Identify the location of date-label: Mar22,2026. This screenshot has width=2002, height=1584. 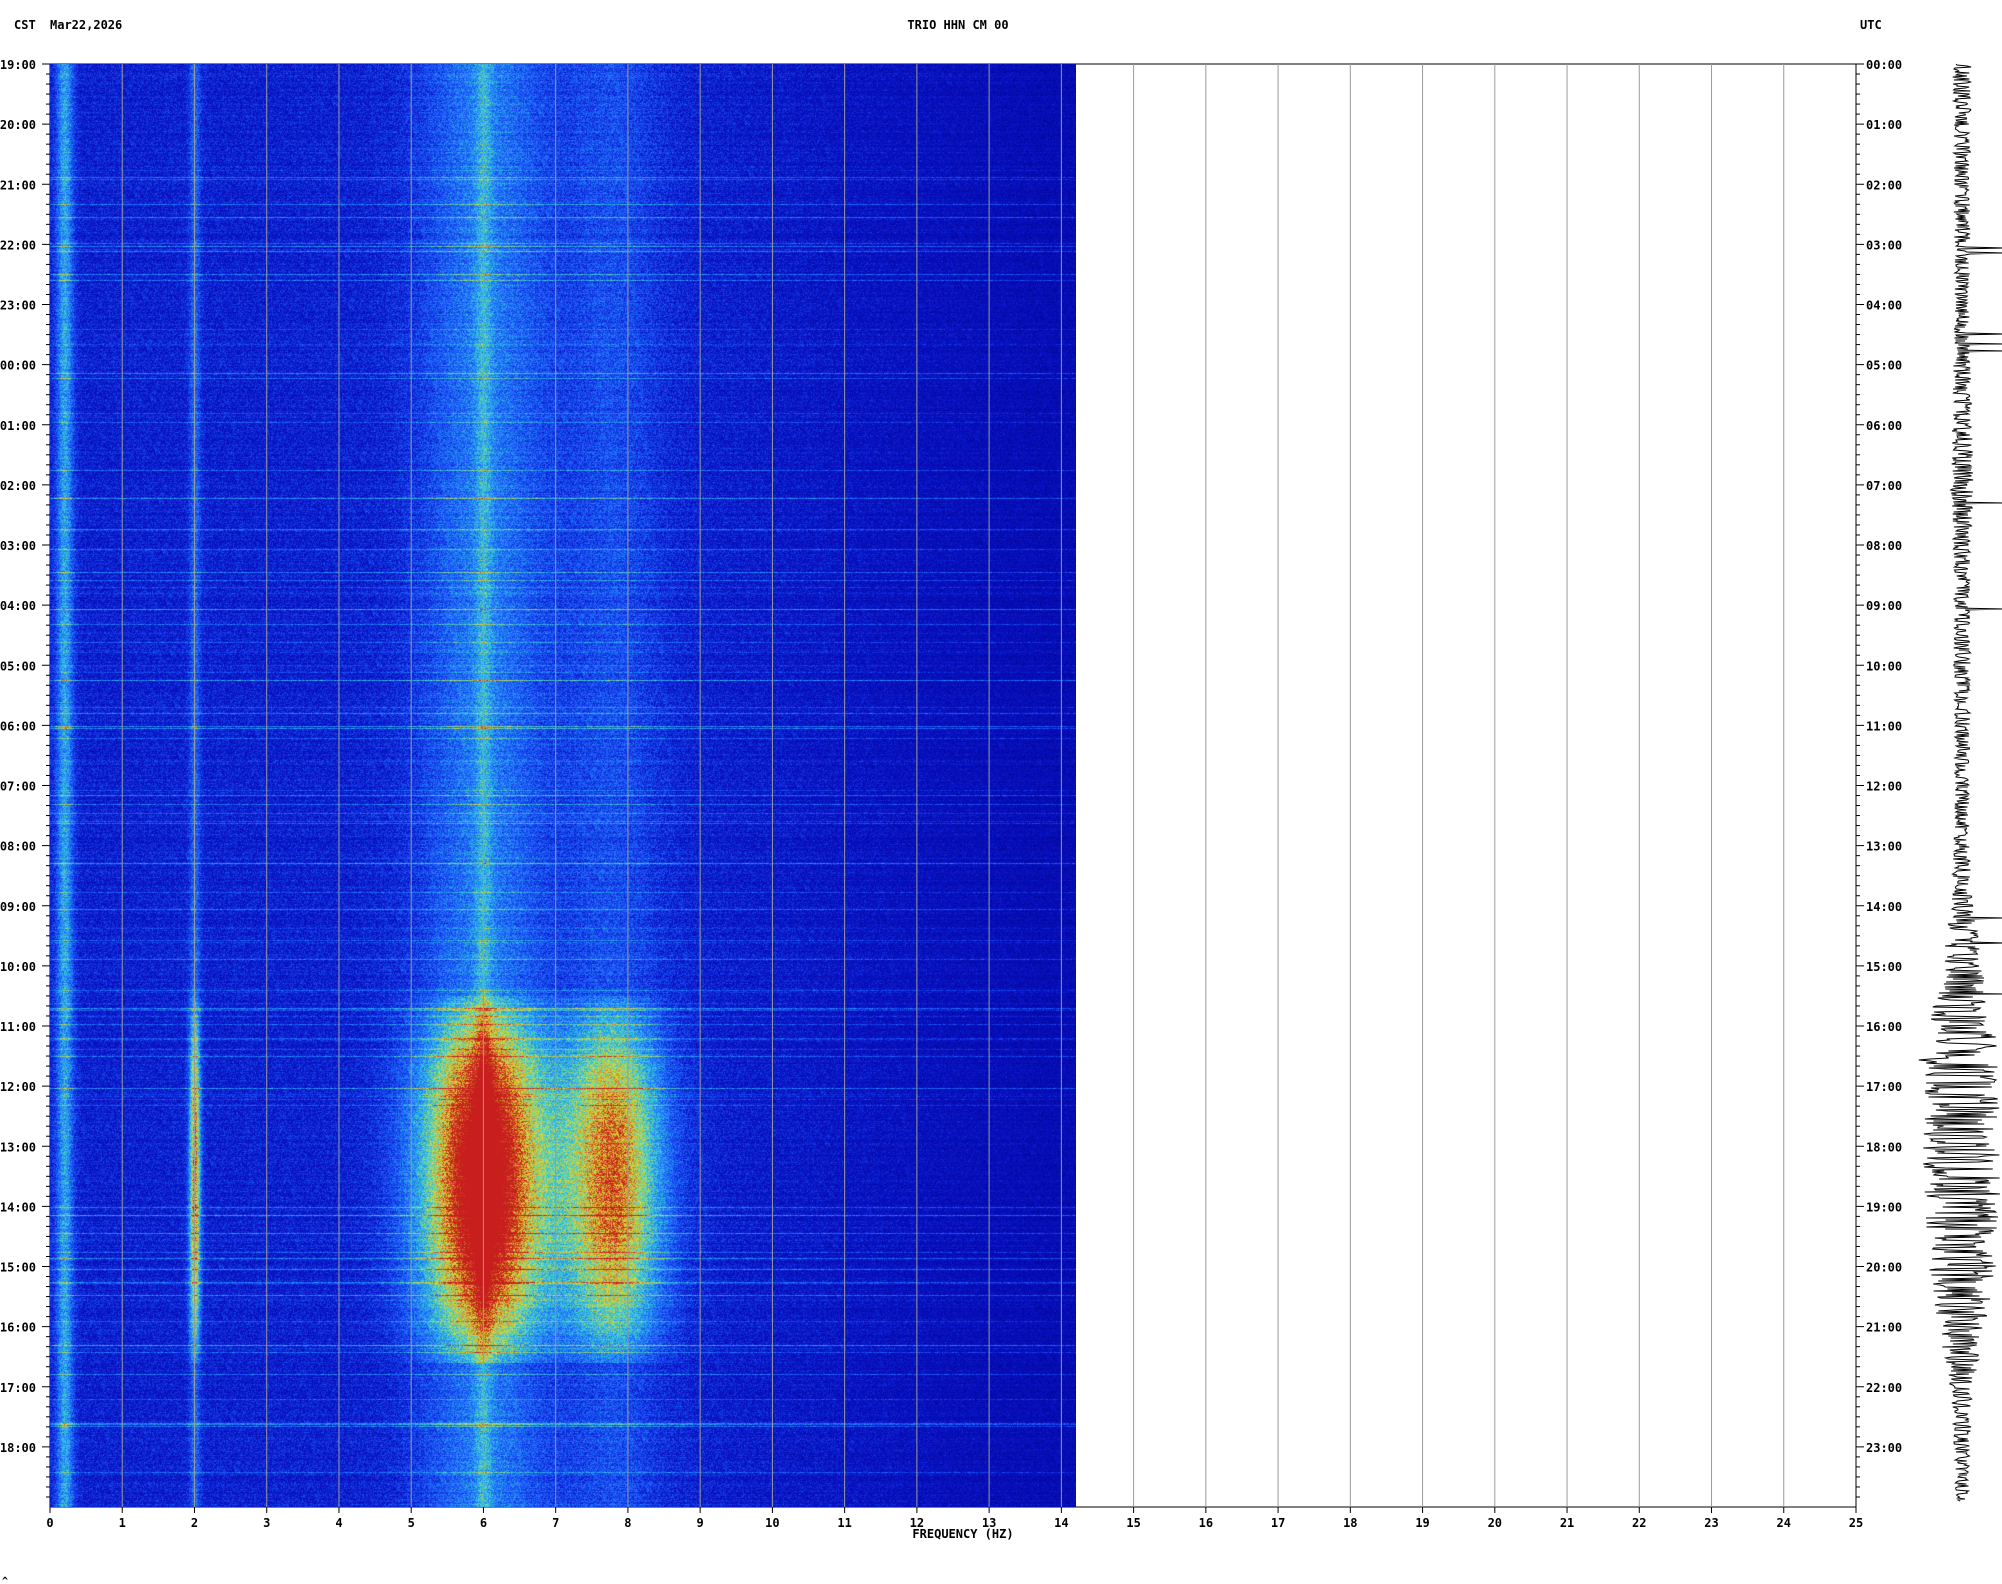
(86, 25).